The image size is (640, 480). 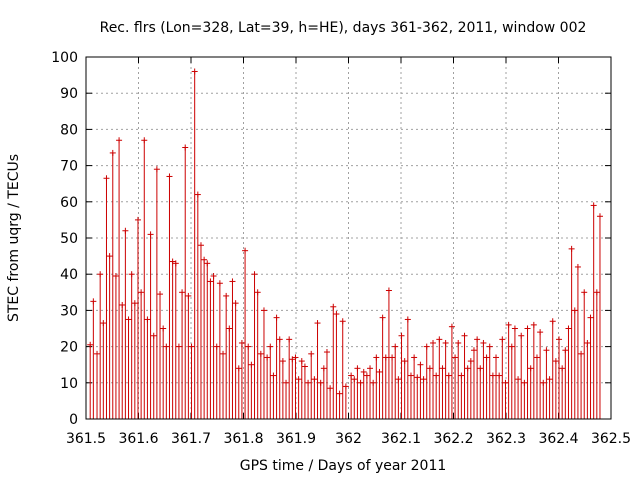 What do you see at coordinates (243, 439) in the screenshot?
I see `x-tick-label: 361.8` at bounding box center [243, 439].